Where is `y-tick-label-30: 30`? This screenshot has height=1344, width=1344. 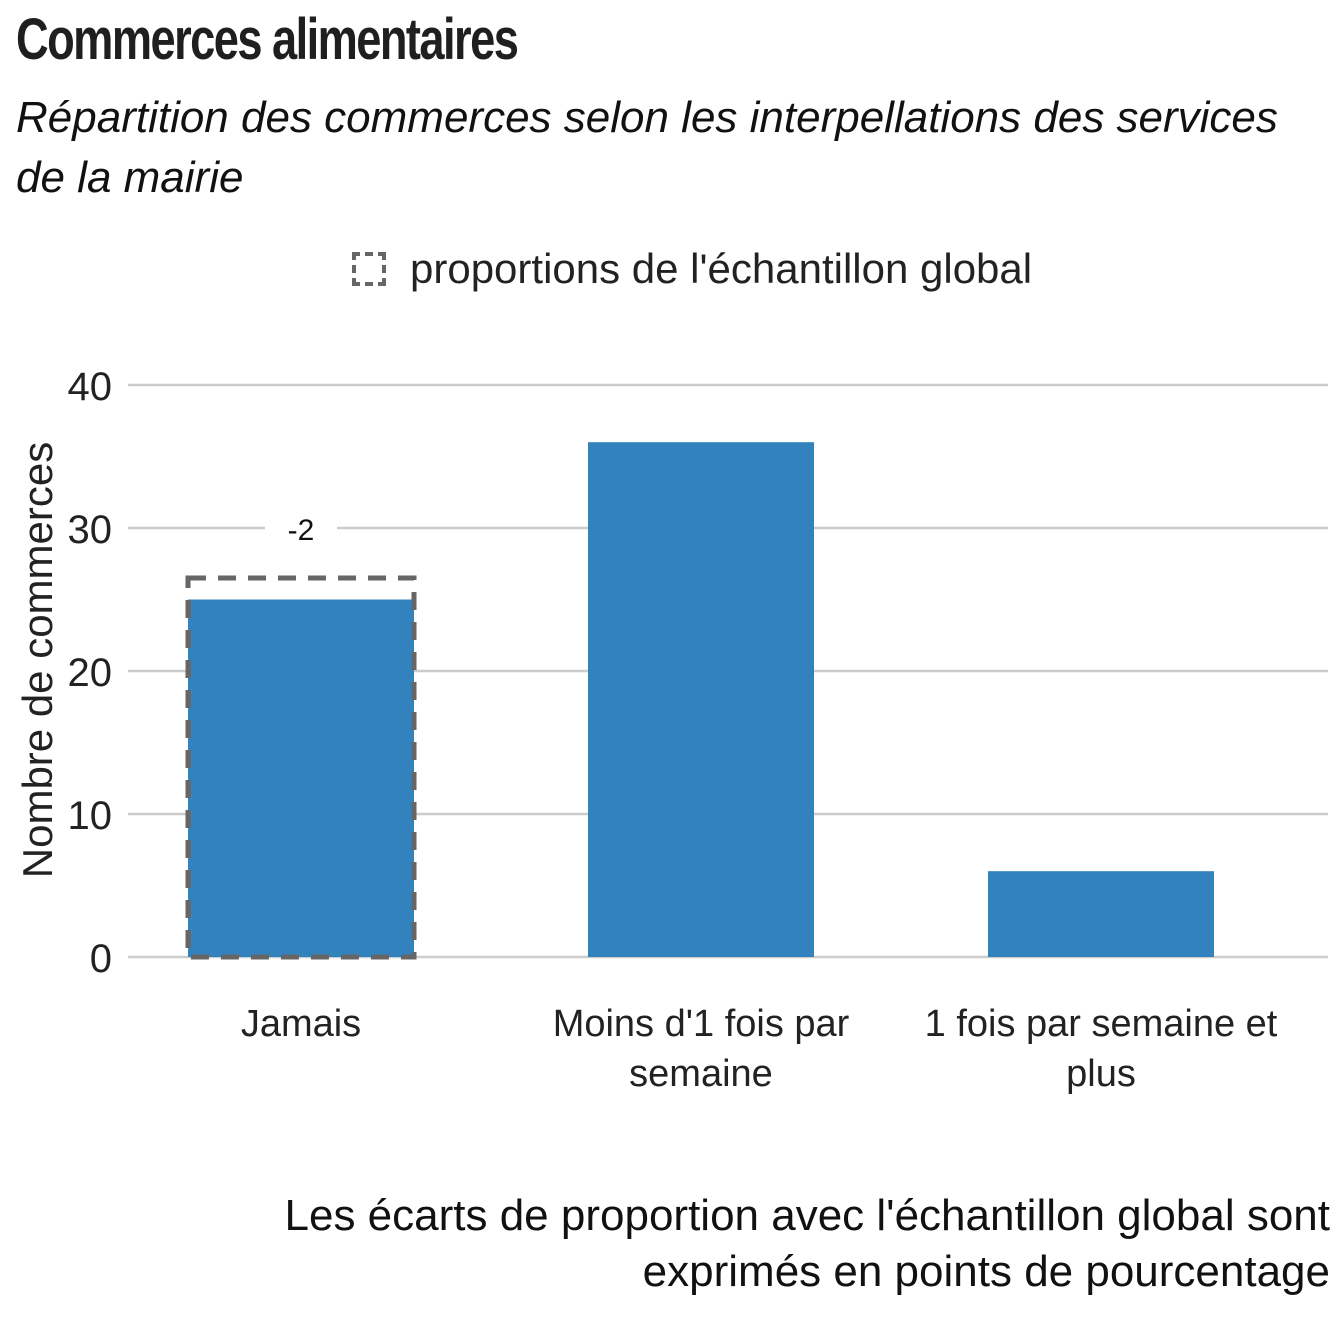 y-tick-label-30: 30 is located at coordinates (90, 530).